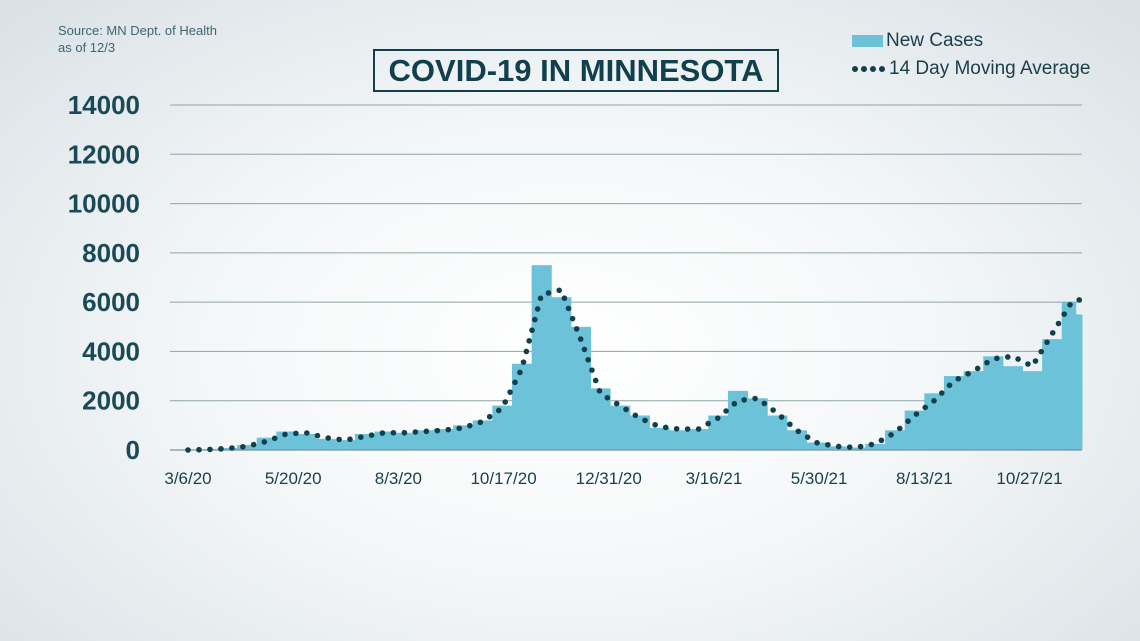  What do you see at coordinates (104, 105) in the screenshot?
I see `y-tick-label: 14000` at bounding box center [104, 105].